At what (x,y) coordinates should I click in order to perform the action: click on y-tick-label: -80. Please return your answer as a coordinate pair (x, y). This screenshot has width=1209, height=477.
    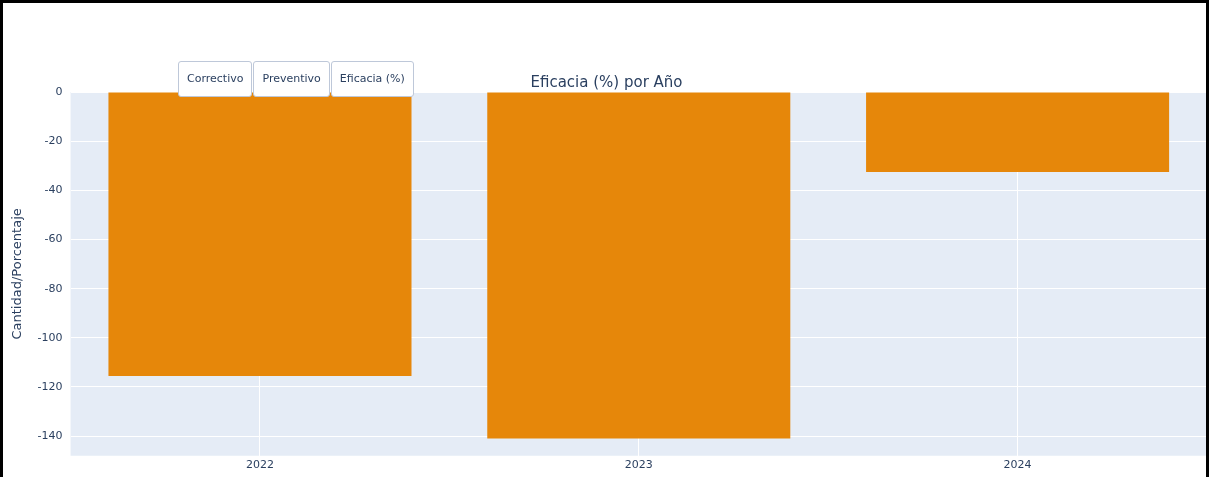
    Looking at the image, I should click on (53, 288).